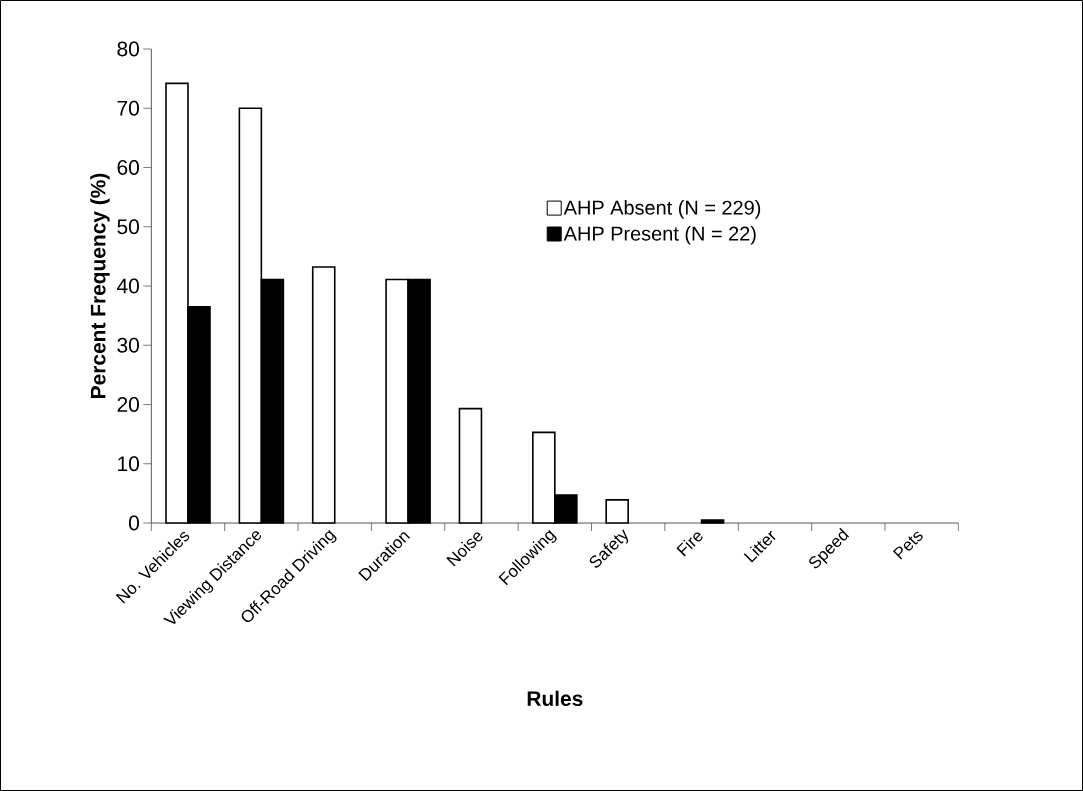  I want to click on legend-label: AHP Absent (N = 229), so click(662, 209).